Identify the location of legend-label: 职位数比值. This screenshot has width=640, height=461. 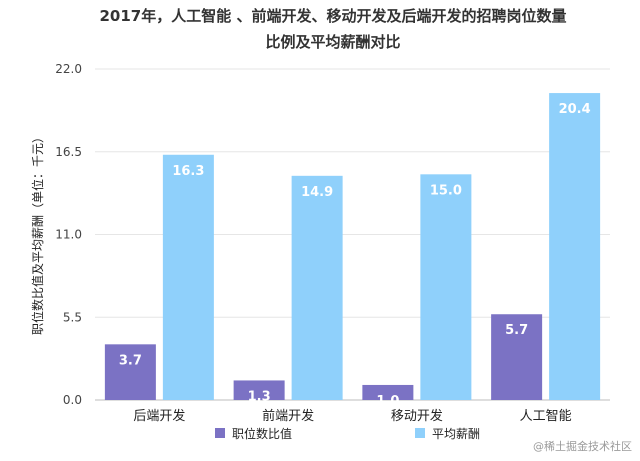
(262, 433).